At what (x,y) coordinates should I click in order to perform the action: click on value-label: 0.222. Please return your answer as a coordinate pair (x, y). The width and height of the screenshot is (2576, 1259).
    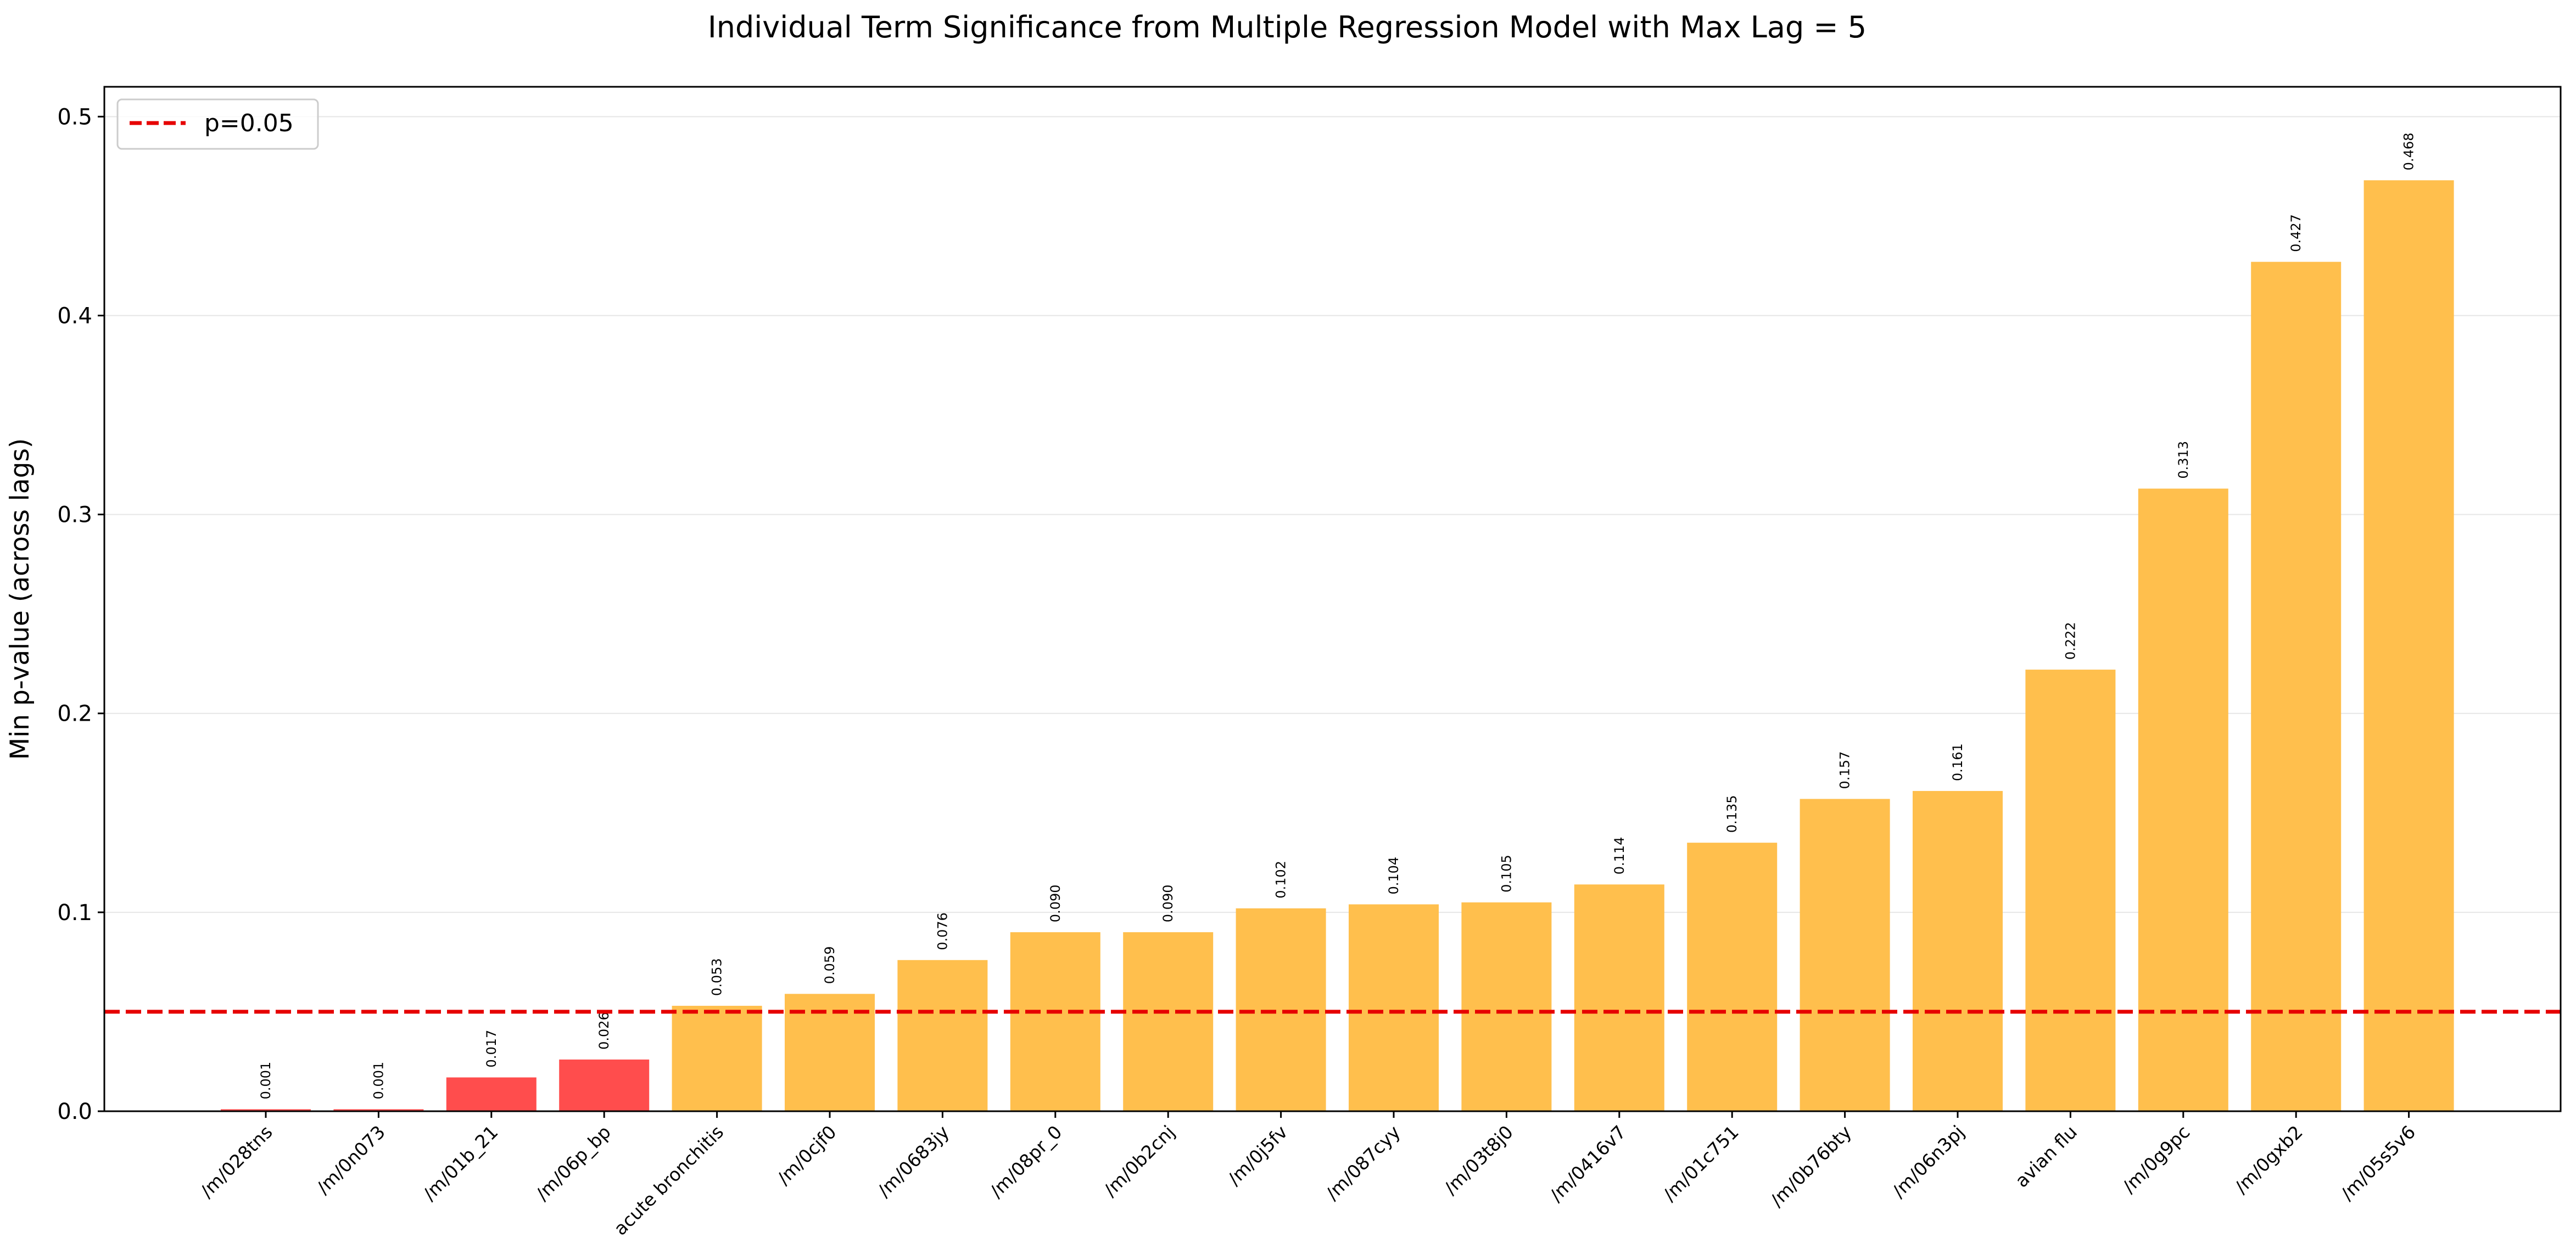
    Looking at the image, I should click on (2071, 641).